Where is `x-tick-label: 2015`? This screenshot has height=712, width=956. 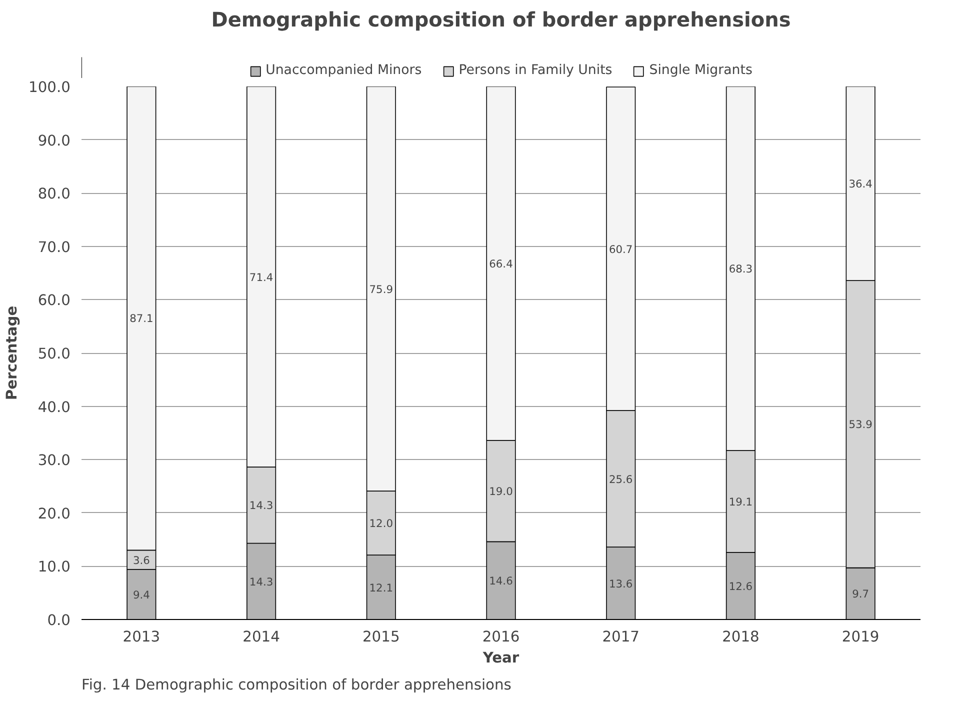 x-tick-label: 2015 is located at coordinates (381, 637).